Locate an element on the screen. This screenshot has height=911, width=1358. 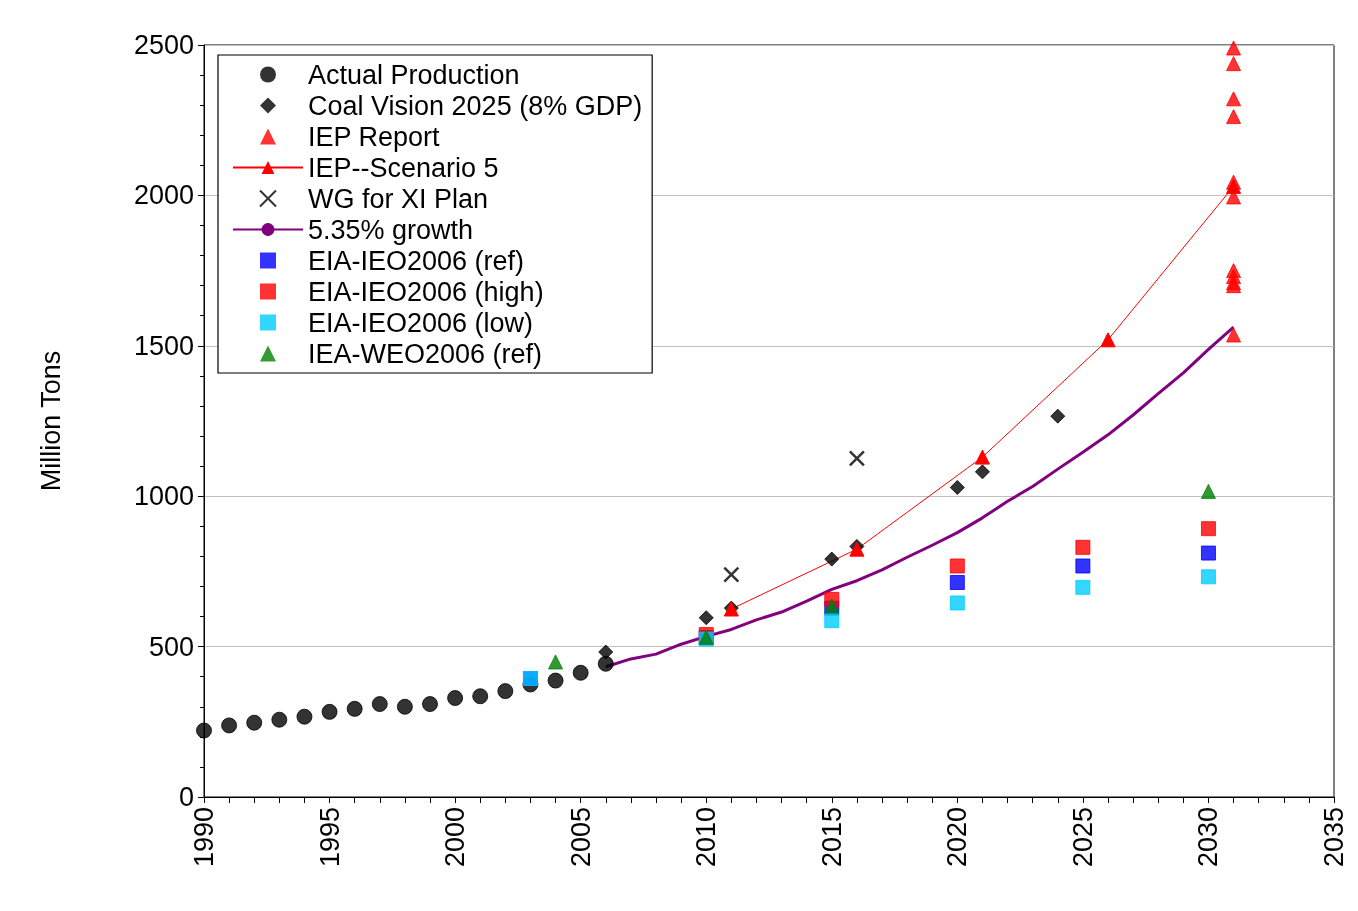
legend-label: EIA-IEO2006 (low) is located at coordinates (421, 322).